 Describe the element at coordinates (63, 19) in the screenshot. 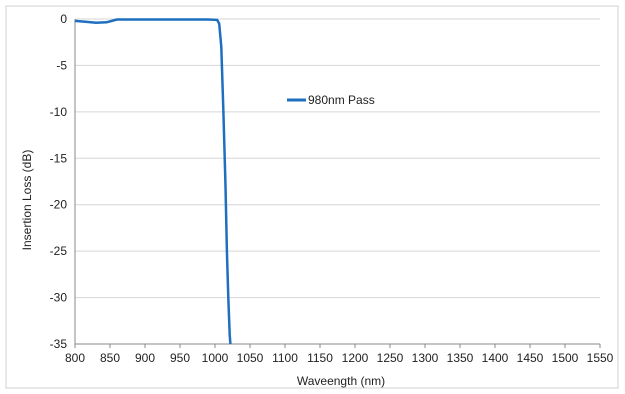

I see `y-tick-label: 0` at that location.